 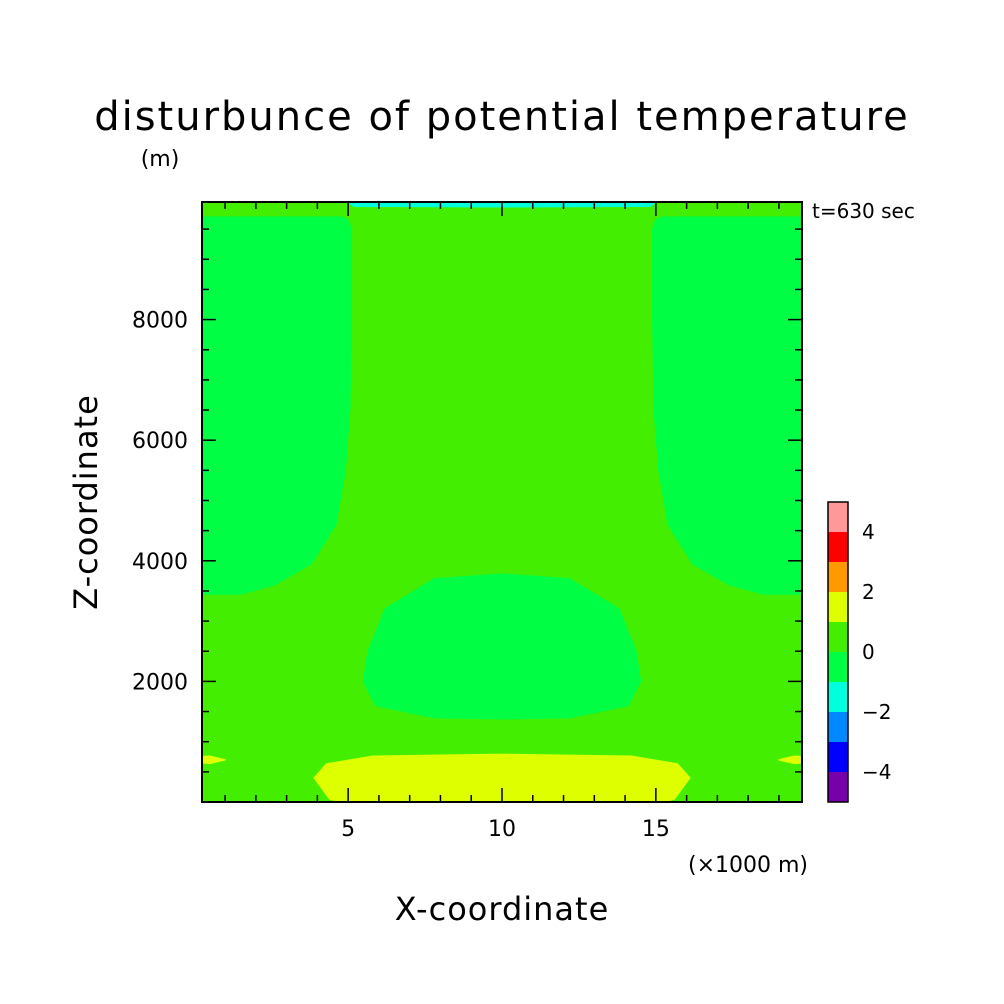 I want to click on colorbar: 4 2 0 −2 −4, so click(x=859, y=652).